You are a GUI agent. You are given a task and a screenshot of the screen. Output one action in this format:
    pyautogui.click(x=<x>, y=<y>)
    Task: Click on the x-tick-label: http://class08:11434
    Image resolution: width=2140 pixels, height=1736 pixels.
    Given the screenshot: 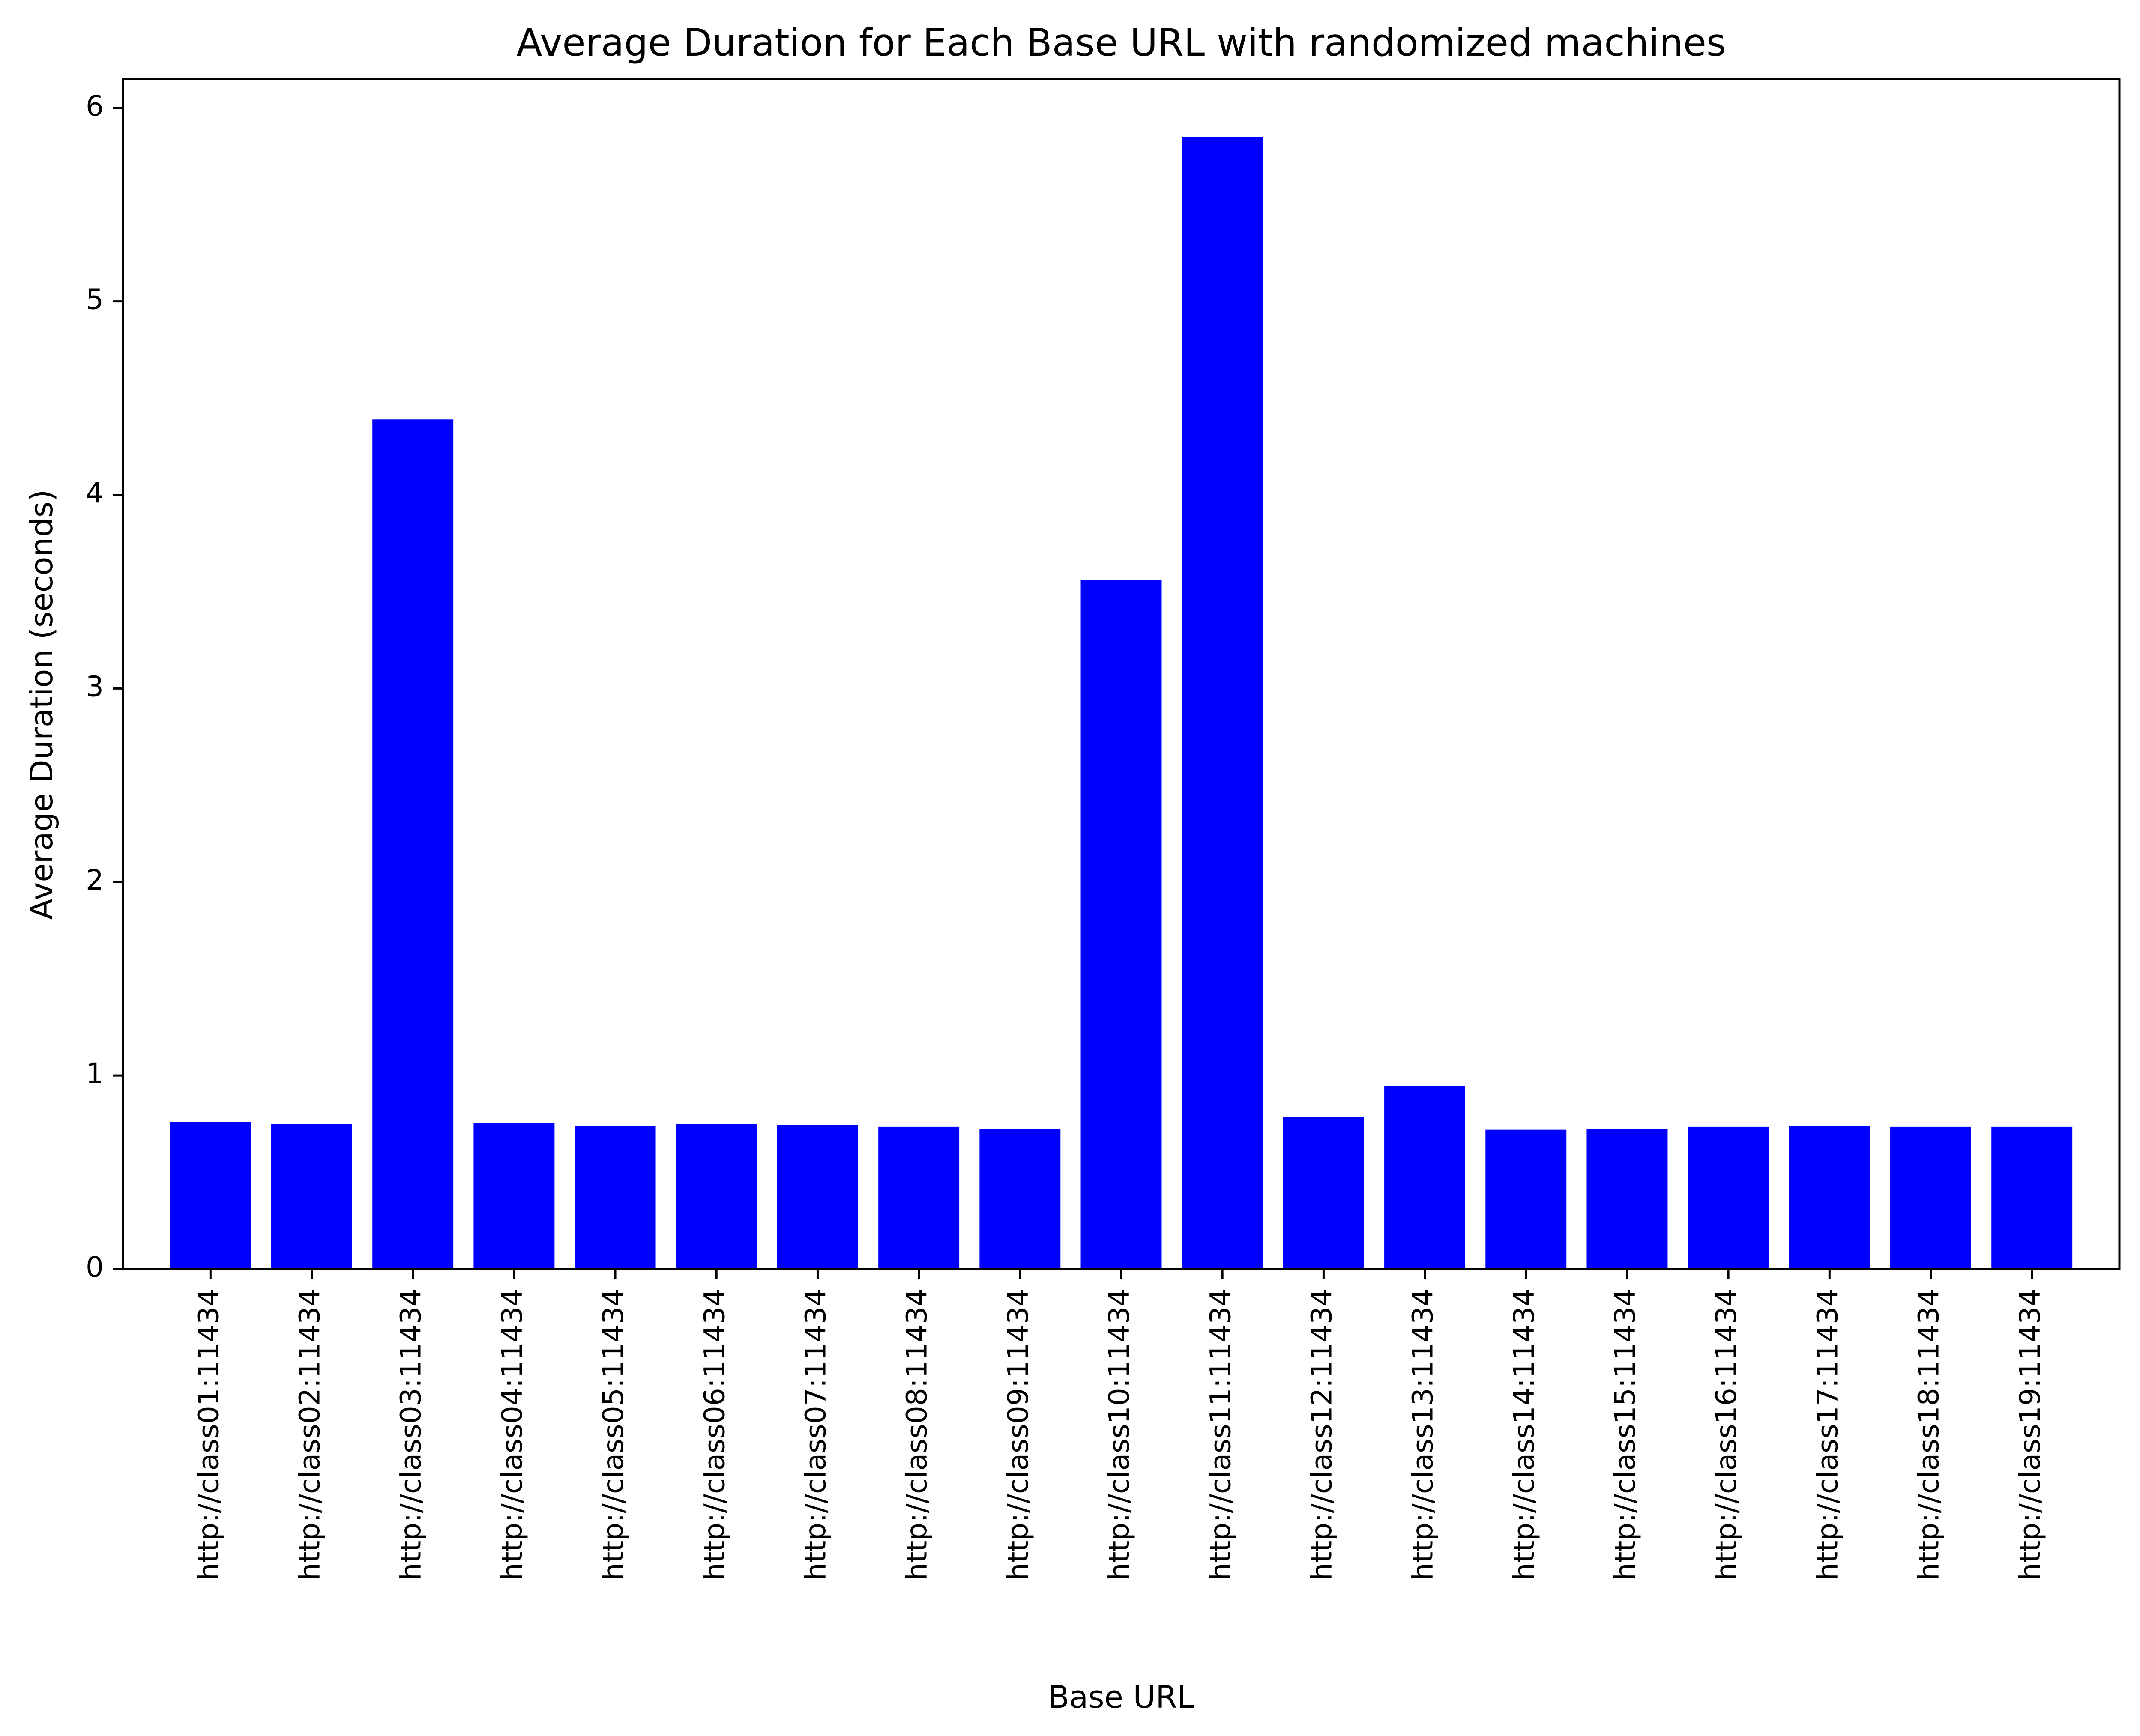 What is the action you would take?
    pyautogui.click(x=917, y=1434)
    